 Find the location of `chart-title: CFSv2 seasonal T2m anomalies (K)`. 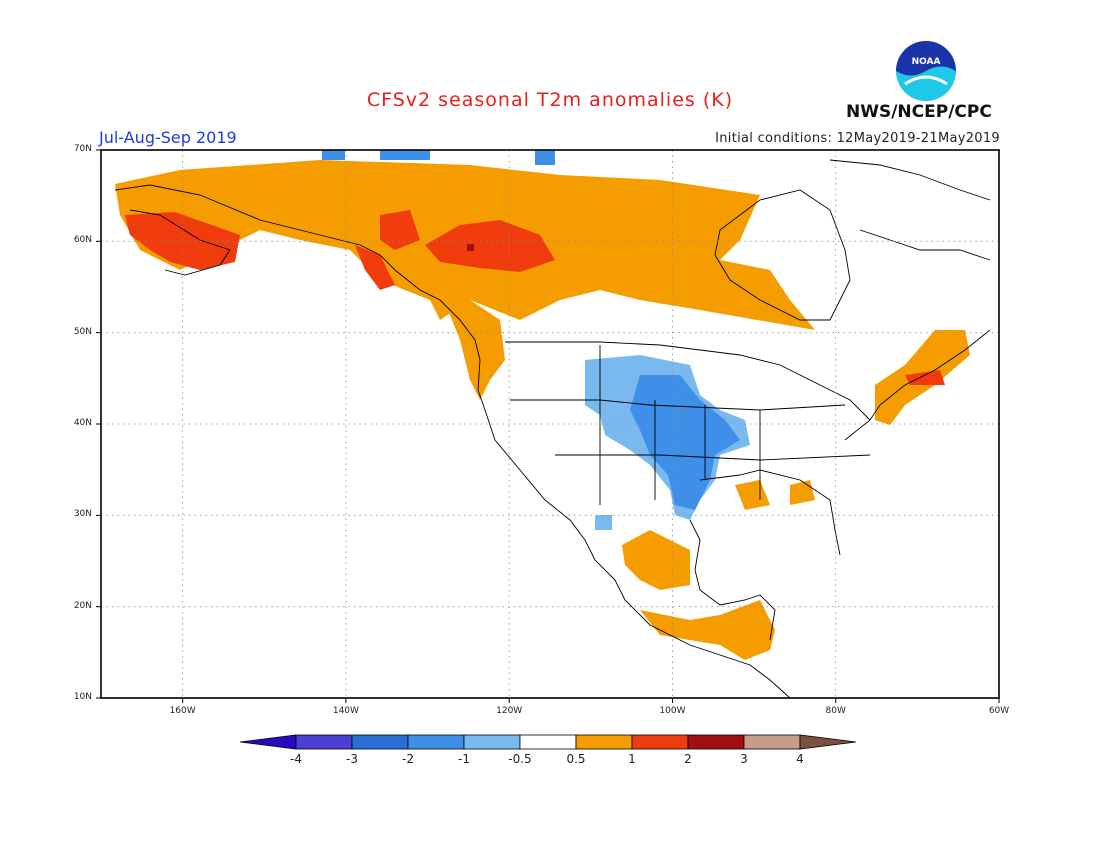

chart-title: CFSv2 seasonal T2m anomalies (K) is located at coordinates (550, 100).